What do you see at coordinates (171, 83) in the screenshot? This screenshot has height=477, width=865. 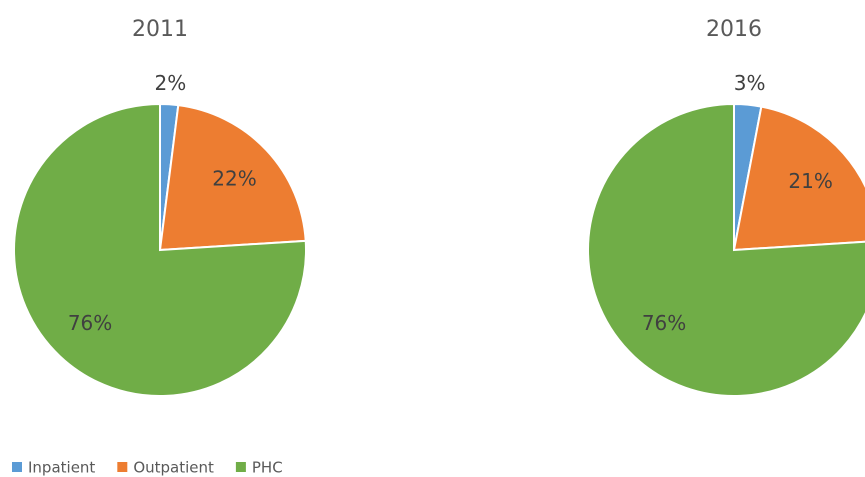 I see `data-label: 2%` at bounding box center [171, 83].